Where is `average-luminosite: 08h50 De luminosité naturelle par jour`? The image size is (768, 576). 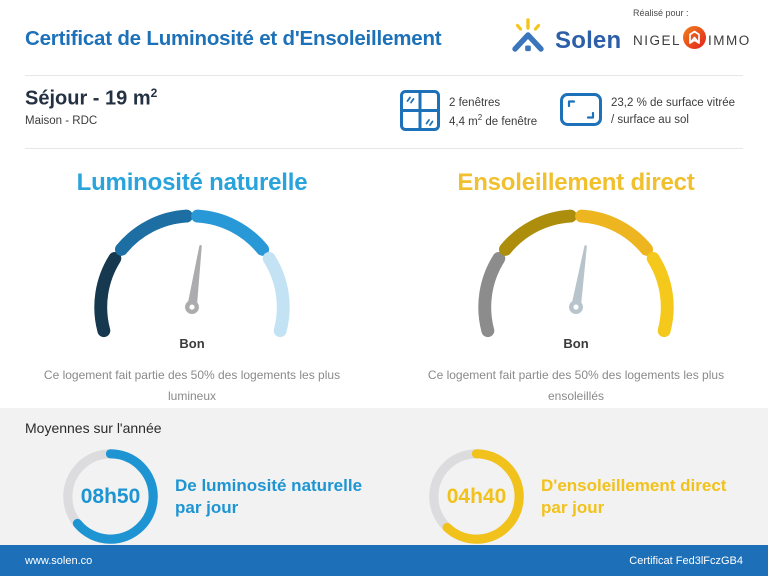 average-luminosite: 08h50 De luminosité naturelle par jour is located at coordinates (212, 496).